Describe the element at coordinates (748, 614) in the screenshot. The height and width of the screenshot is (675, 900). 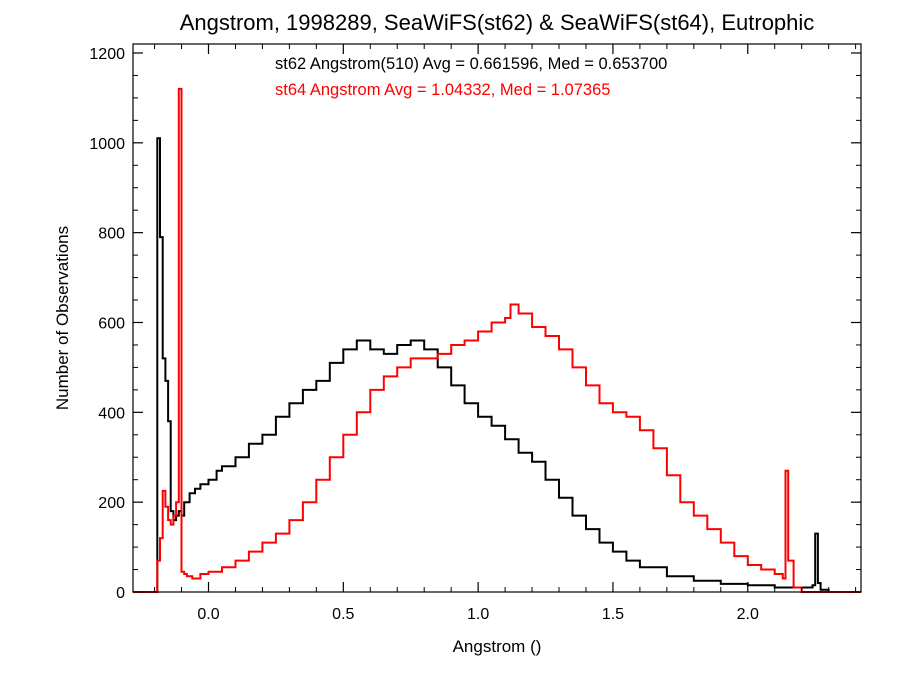
I see `x-tick-label: 2.0` at that location.